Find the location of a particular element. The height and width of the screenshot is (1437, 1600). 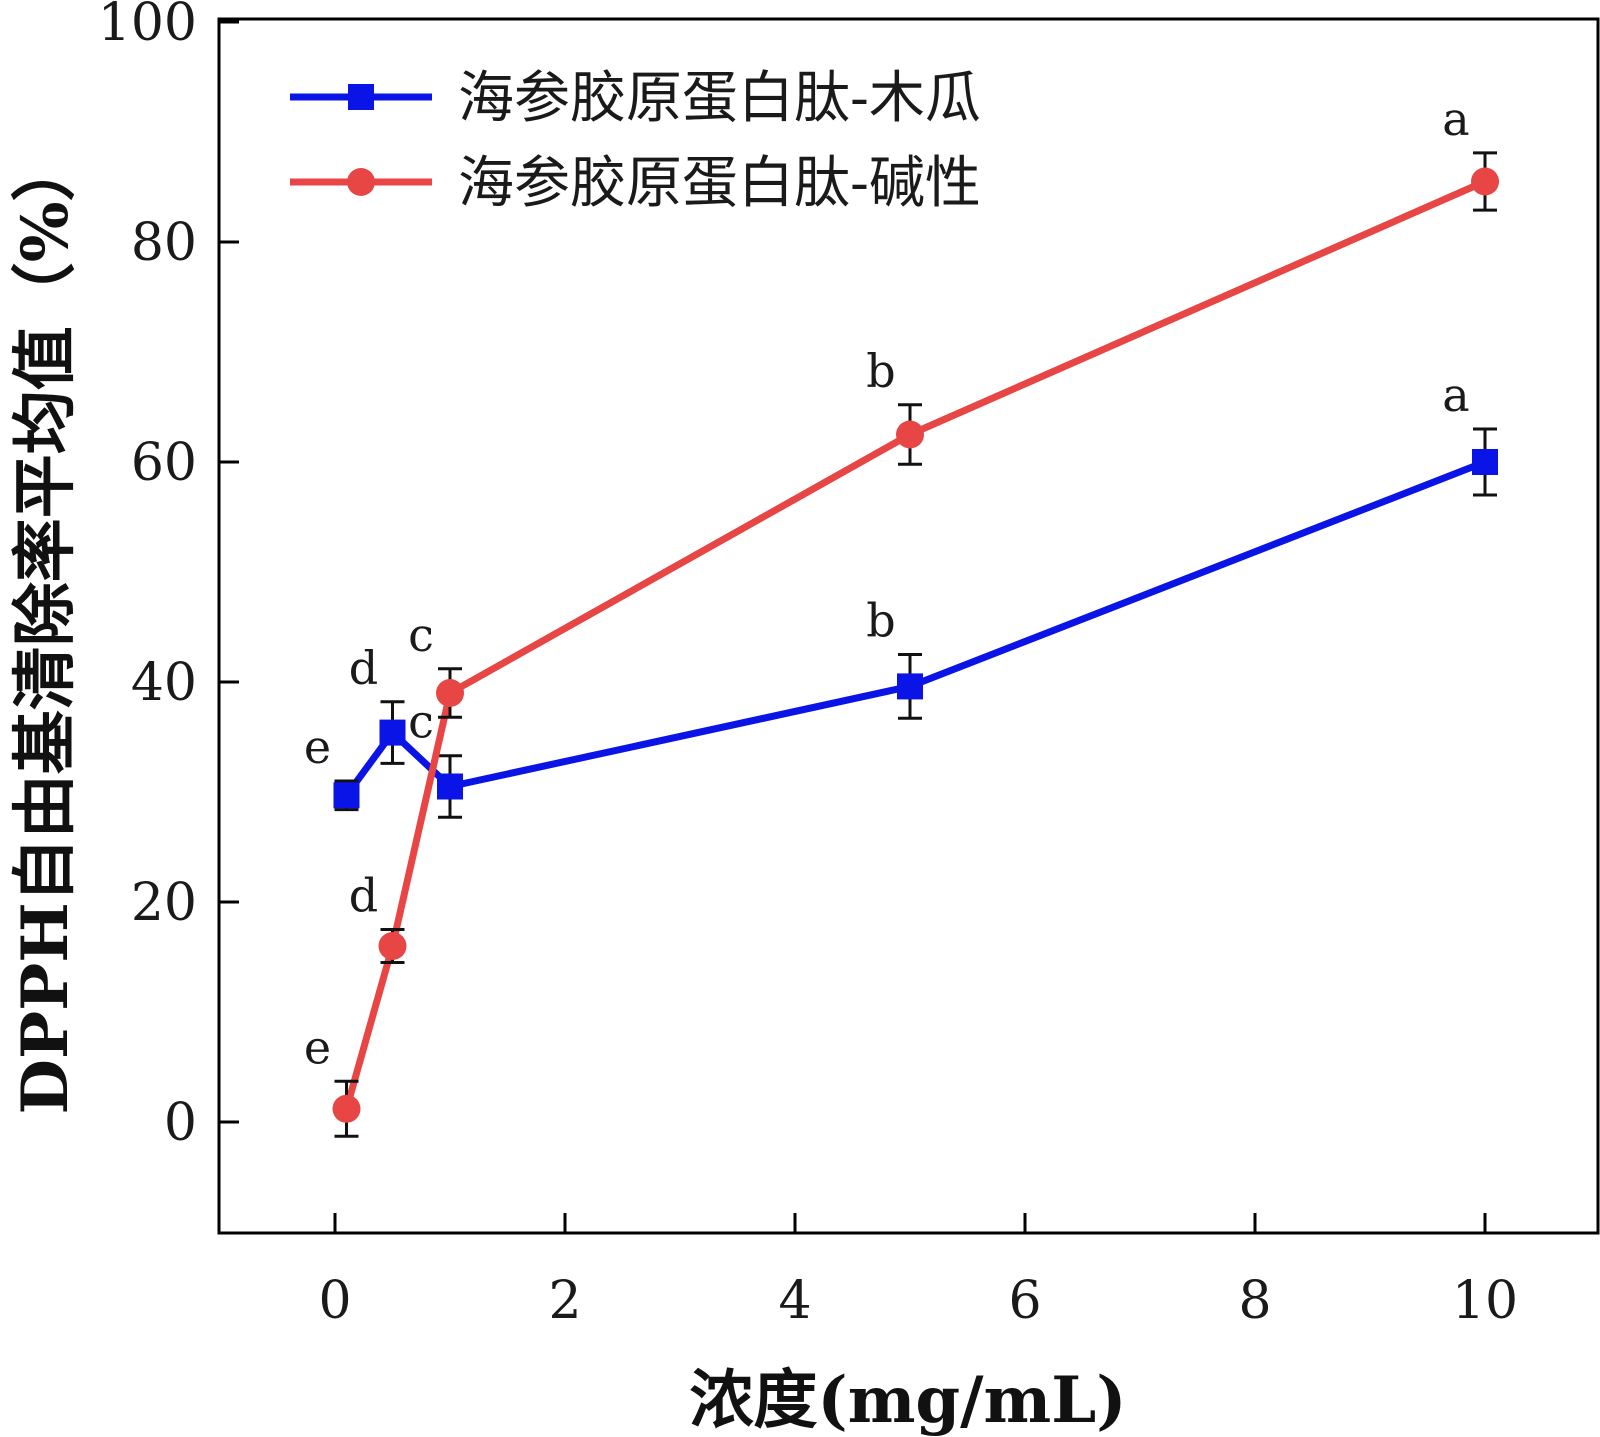

legend-label-series-0: 海参胶原蛋白肽-木瓜 is located at coordinates (719, 98).